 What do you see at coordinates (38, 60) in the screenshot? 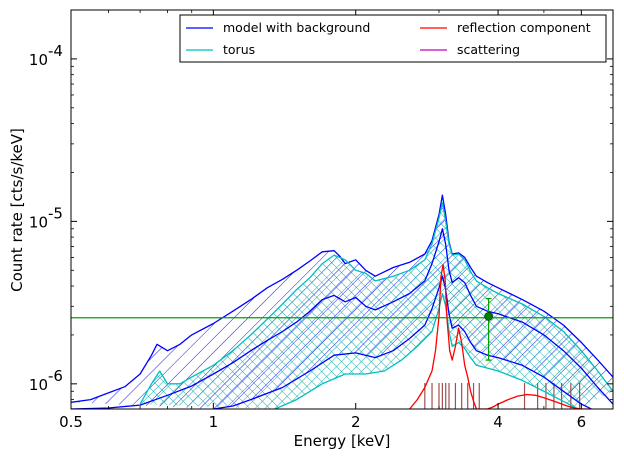
I see `y-tick-label-2: 10` at bounding box center [38, 60].